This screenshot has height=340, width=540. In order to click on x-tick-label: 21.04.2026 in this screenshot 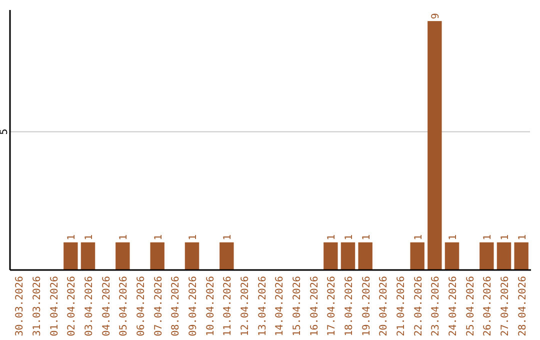, I will do `click(401, 306)`.